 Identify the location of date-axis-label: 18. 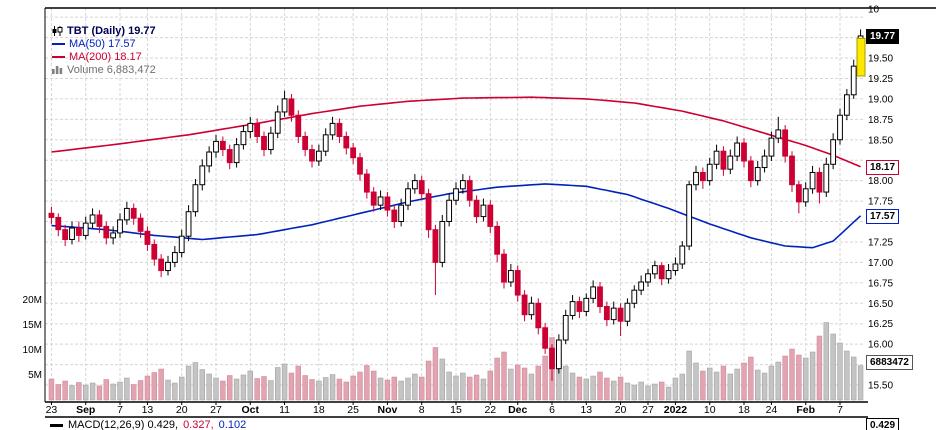
(744, 410).